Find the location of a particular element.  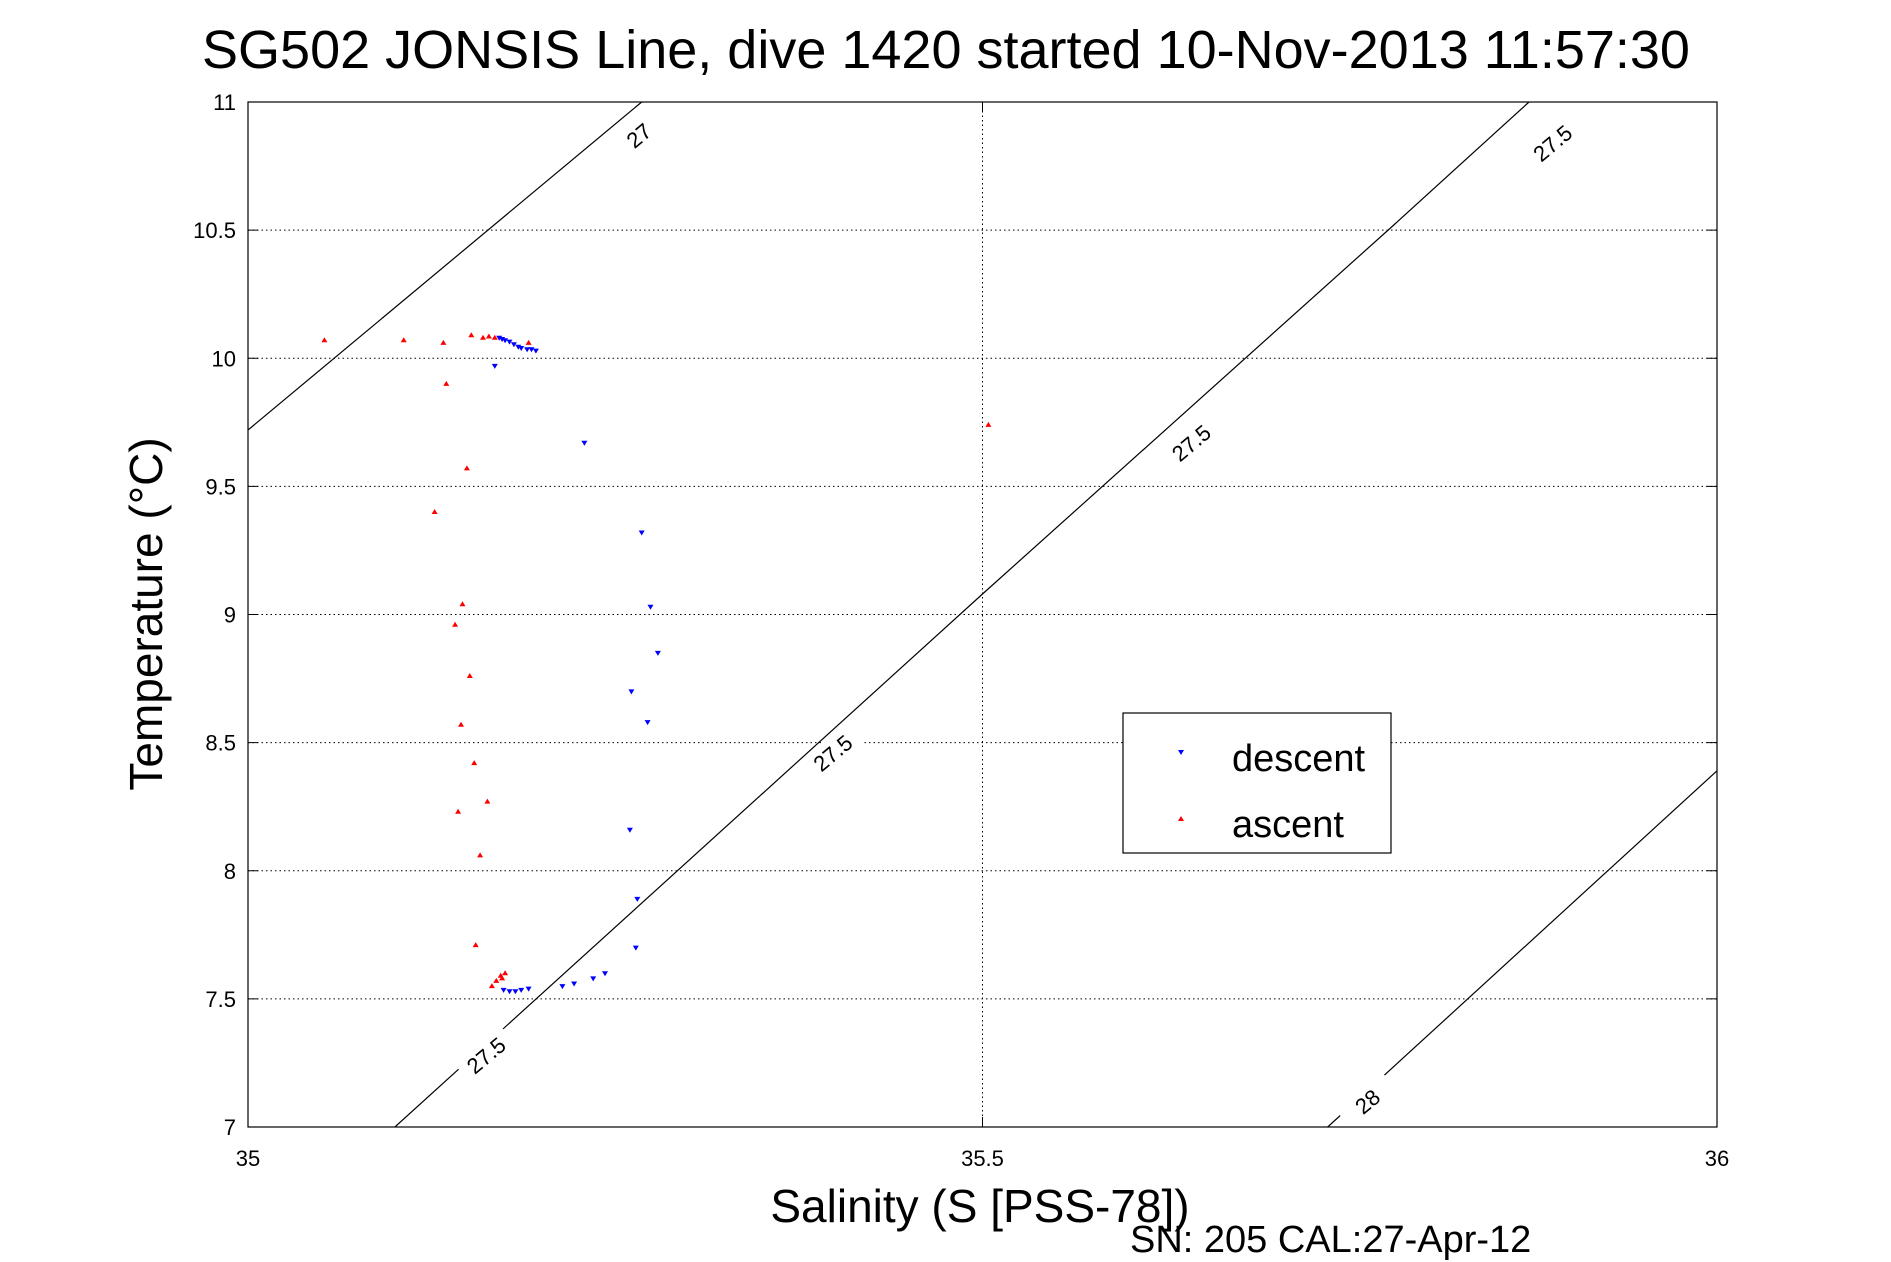

y-tick-label: 9.5 is located at coordinates (220, 486).